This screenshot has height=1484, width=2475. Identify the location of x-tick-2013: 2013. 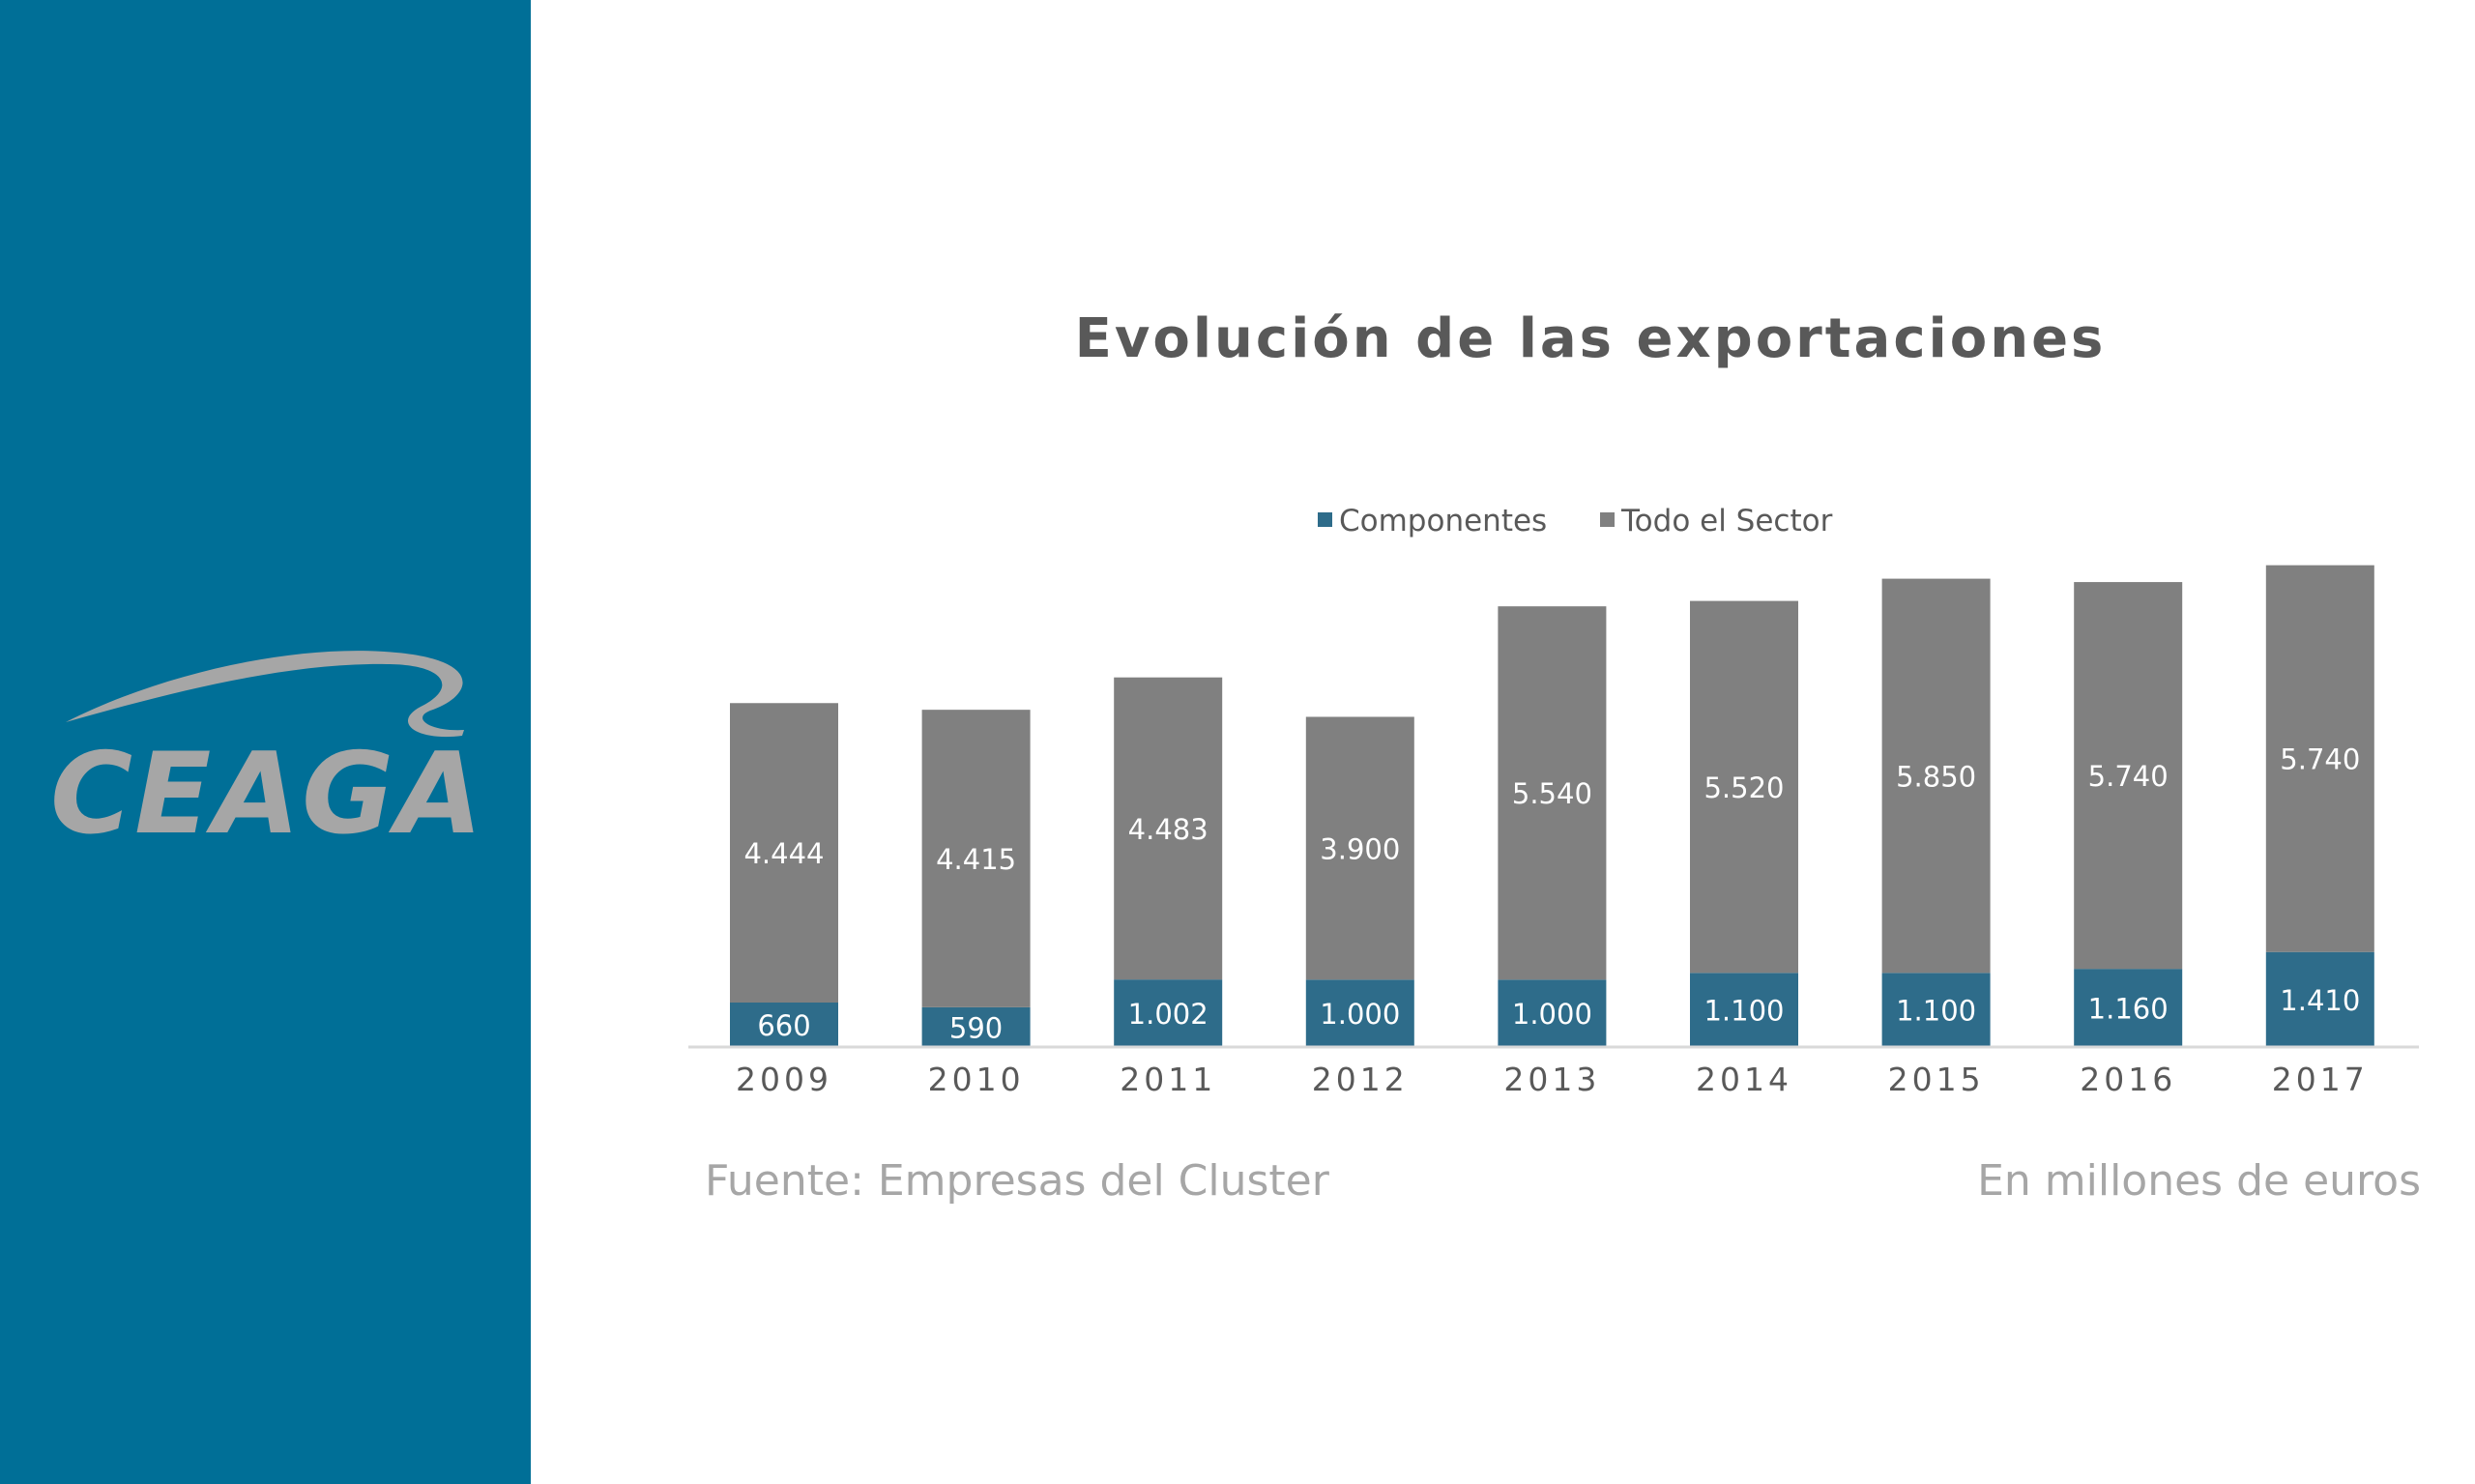
(1551, 1080).